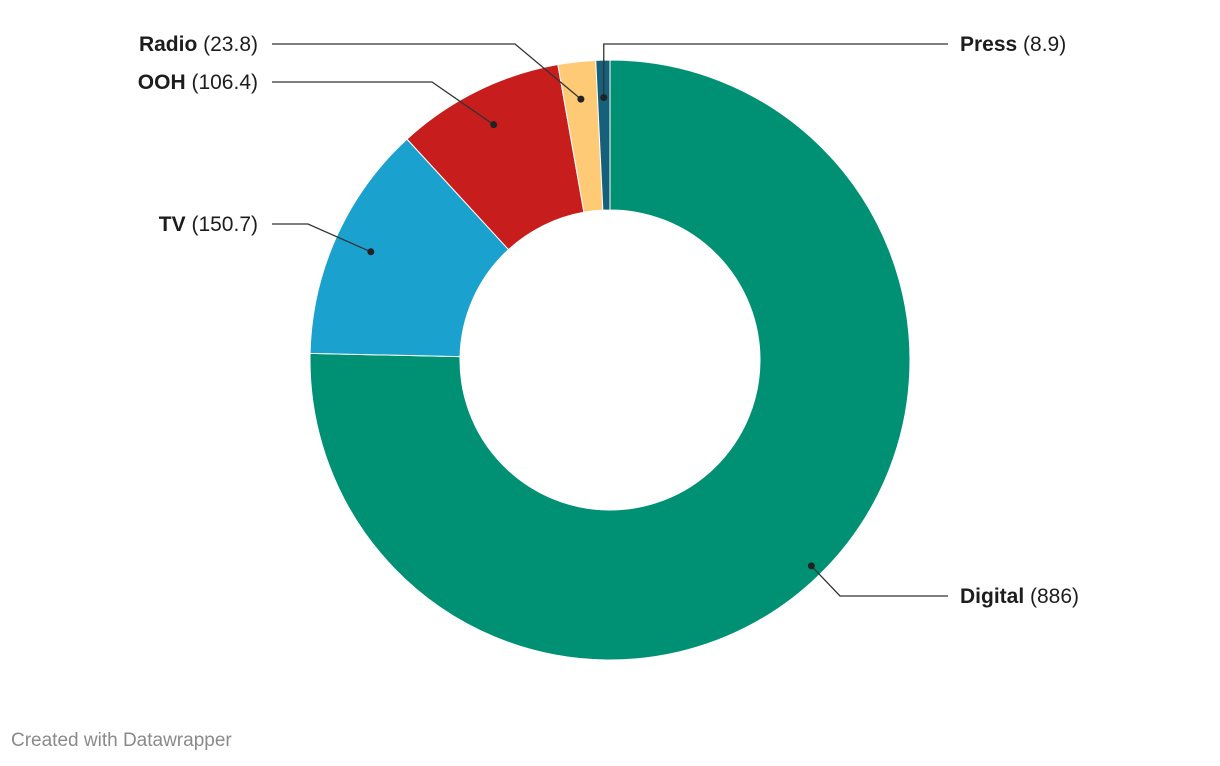 The height and width of the screenshot is (766, 1220). Describe the element at coordinates (581, 99) in the screenshot. I see `leader-dot-radio` at that location.